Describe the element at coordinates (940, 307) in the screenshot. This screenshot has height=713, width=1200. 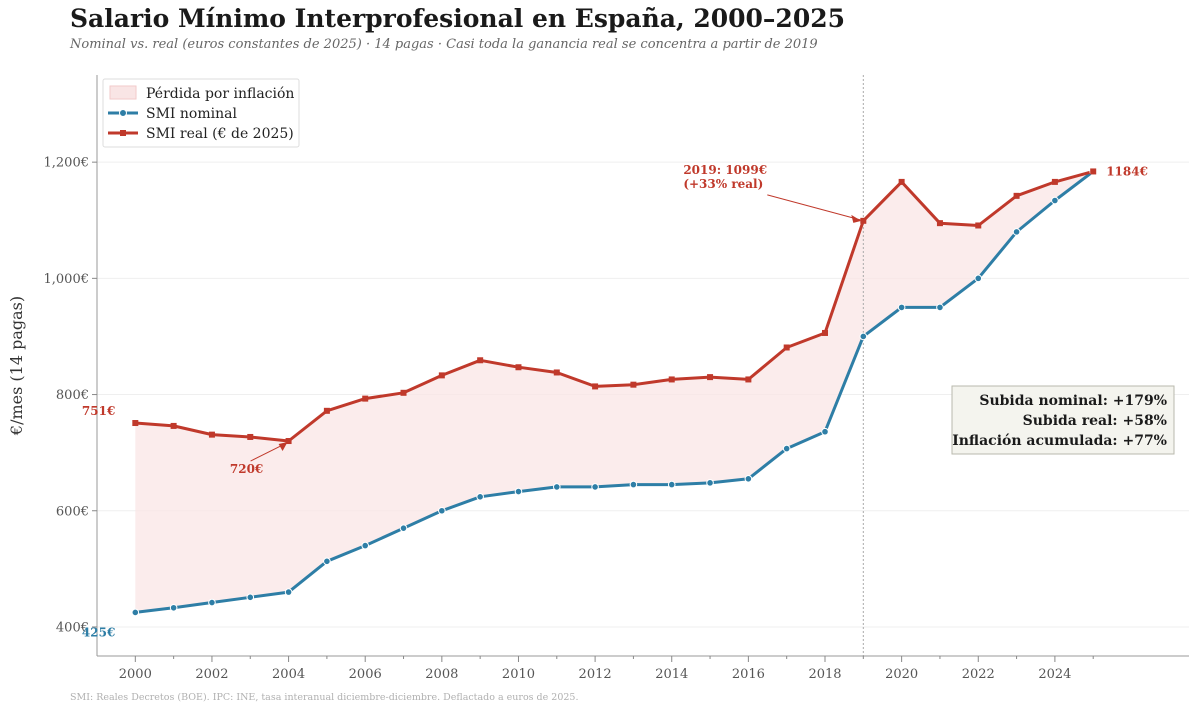
I see `point-nominal-2021` at that location.